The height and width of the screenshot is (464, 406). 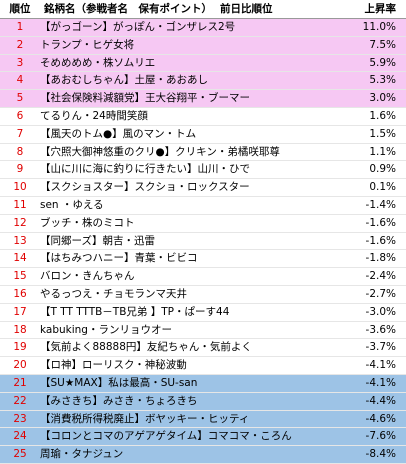 What do you see at coordinates (203, 401) in the screenshot?
I see `table-row: 22 【みさきち】みさき・ちょろきち -4.4%` at bounding box center [203, 401].